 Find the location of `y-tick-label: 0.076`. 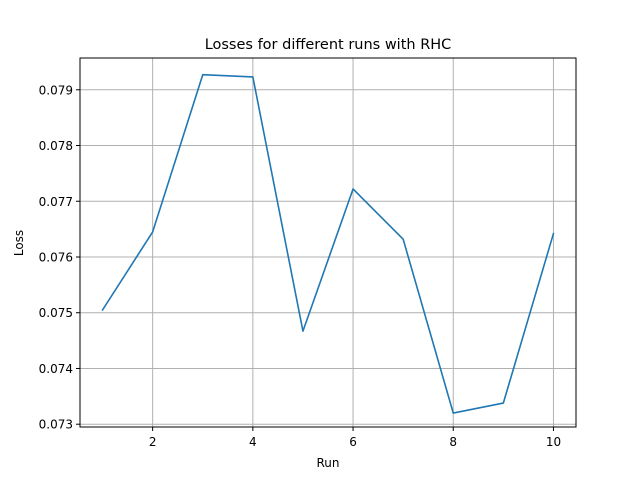

y-tick-label: 0.076 is located at coordinates (56, 257).